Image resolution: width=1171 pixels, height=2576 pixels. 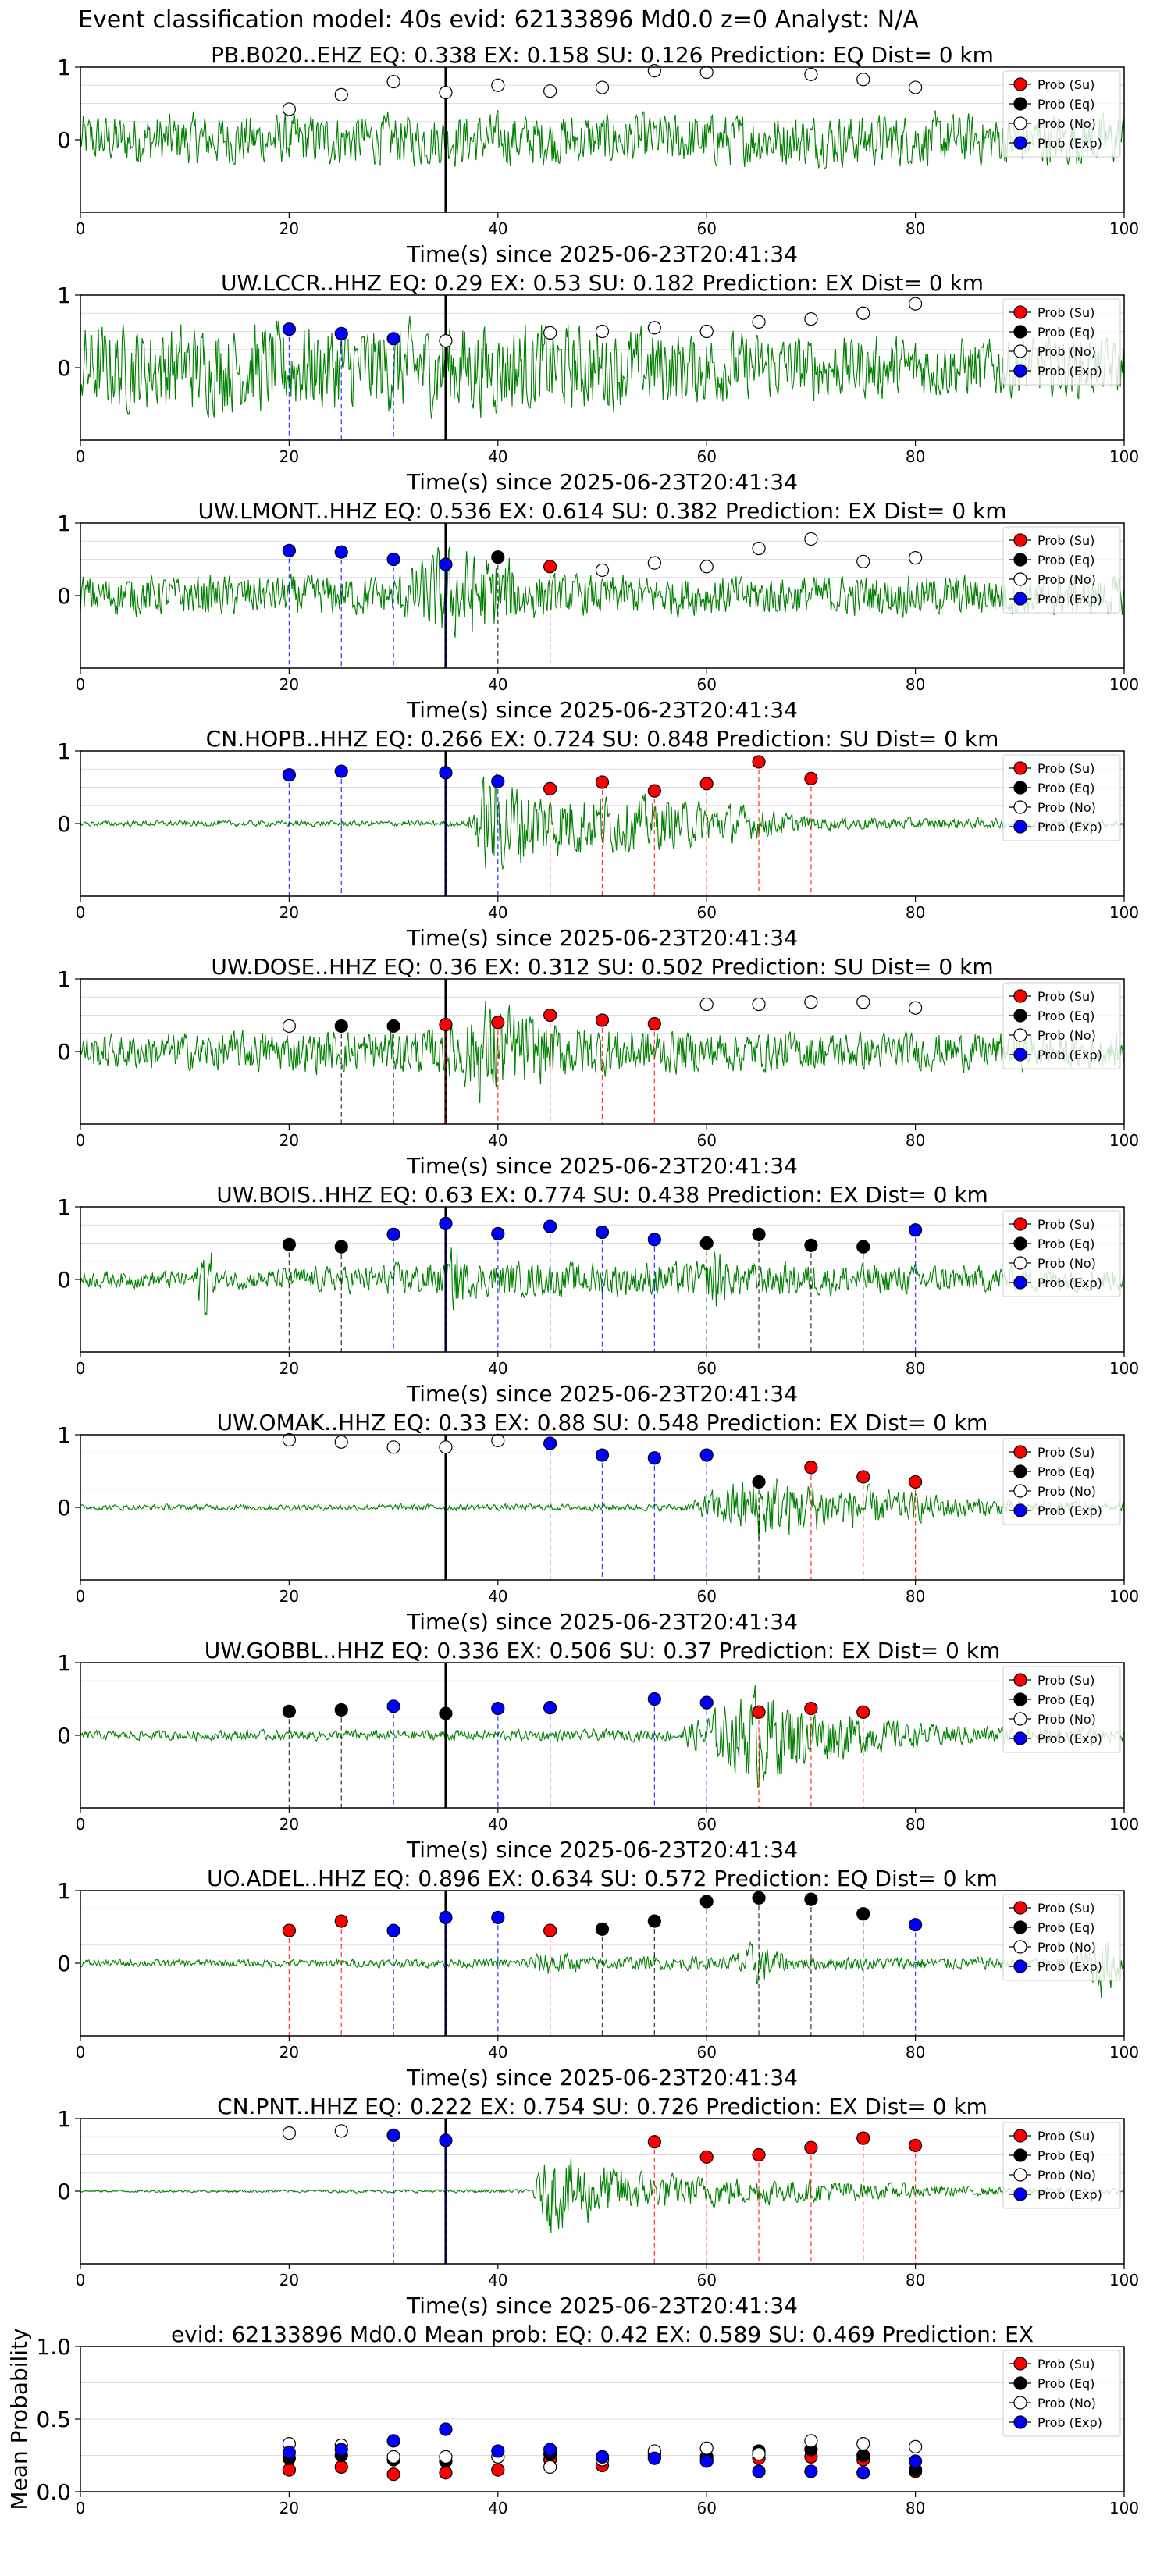 I want to click on waveform-trace, so click(x=602, y=821).